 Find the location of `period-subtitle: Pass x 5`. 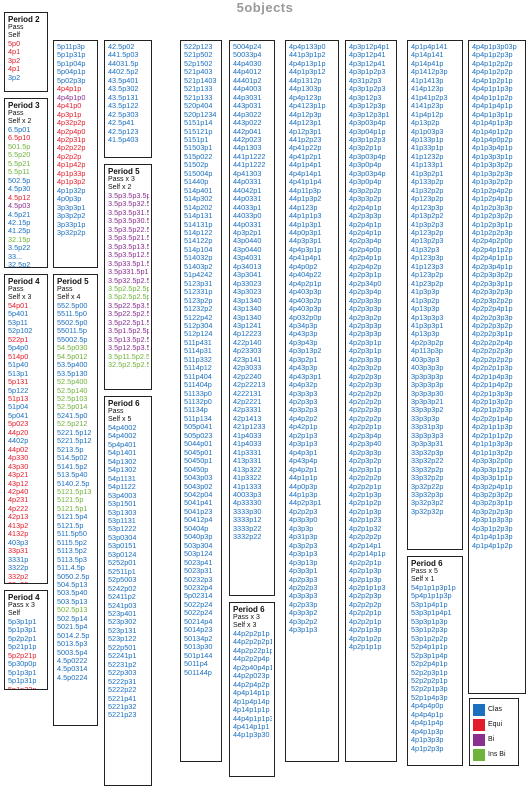

period-subtitle: Pass x 5 is located at coordinates (424, 571).